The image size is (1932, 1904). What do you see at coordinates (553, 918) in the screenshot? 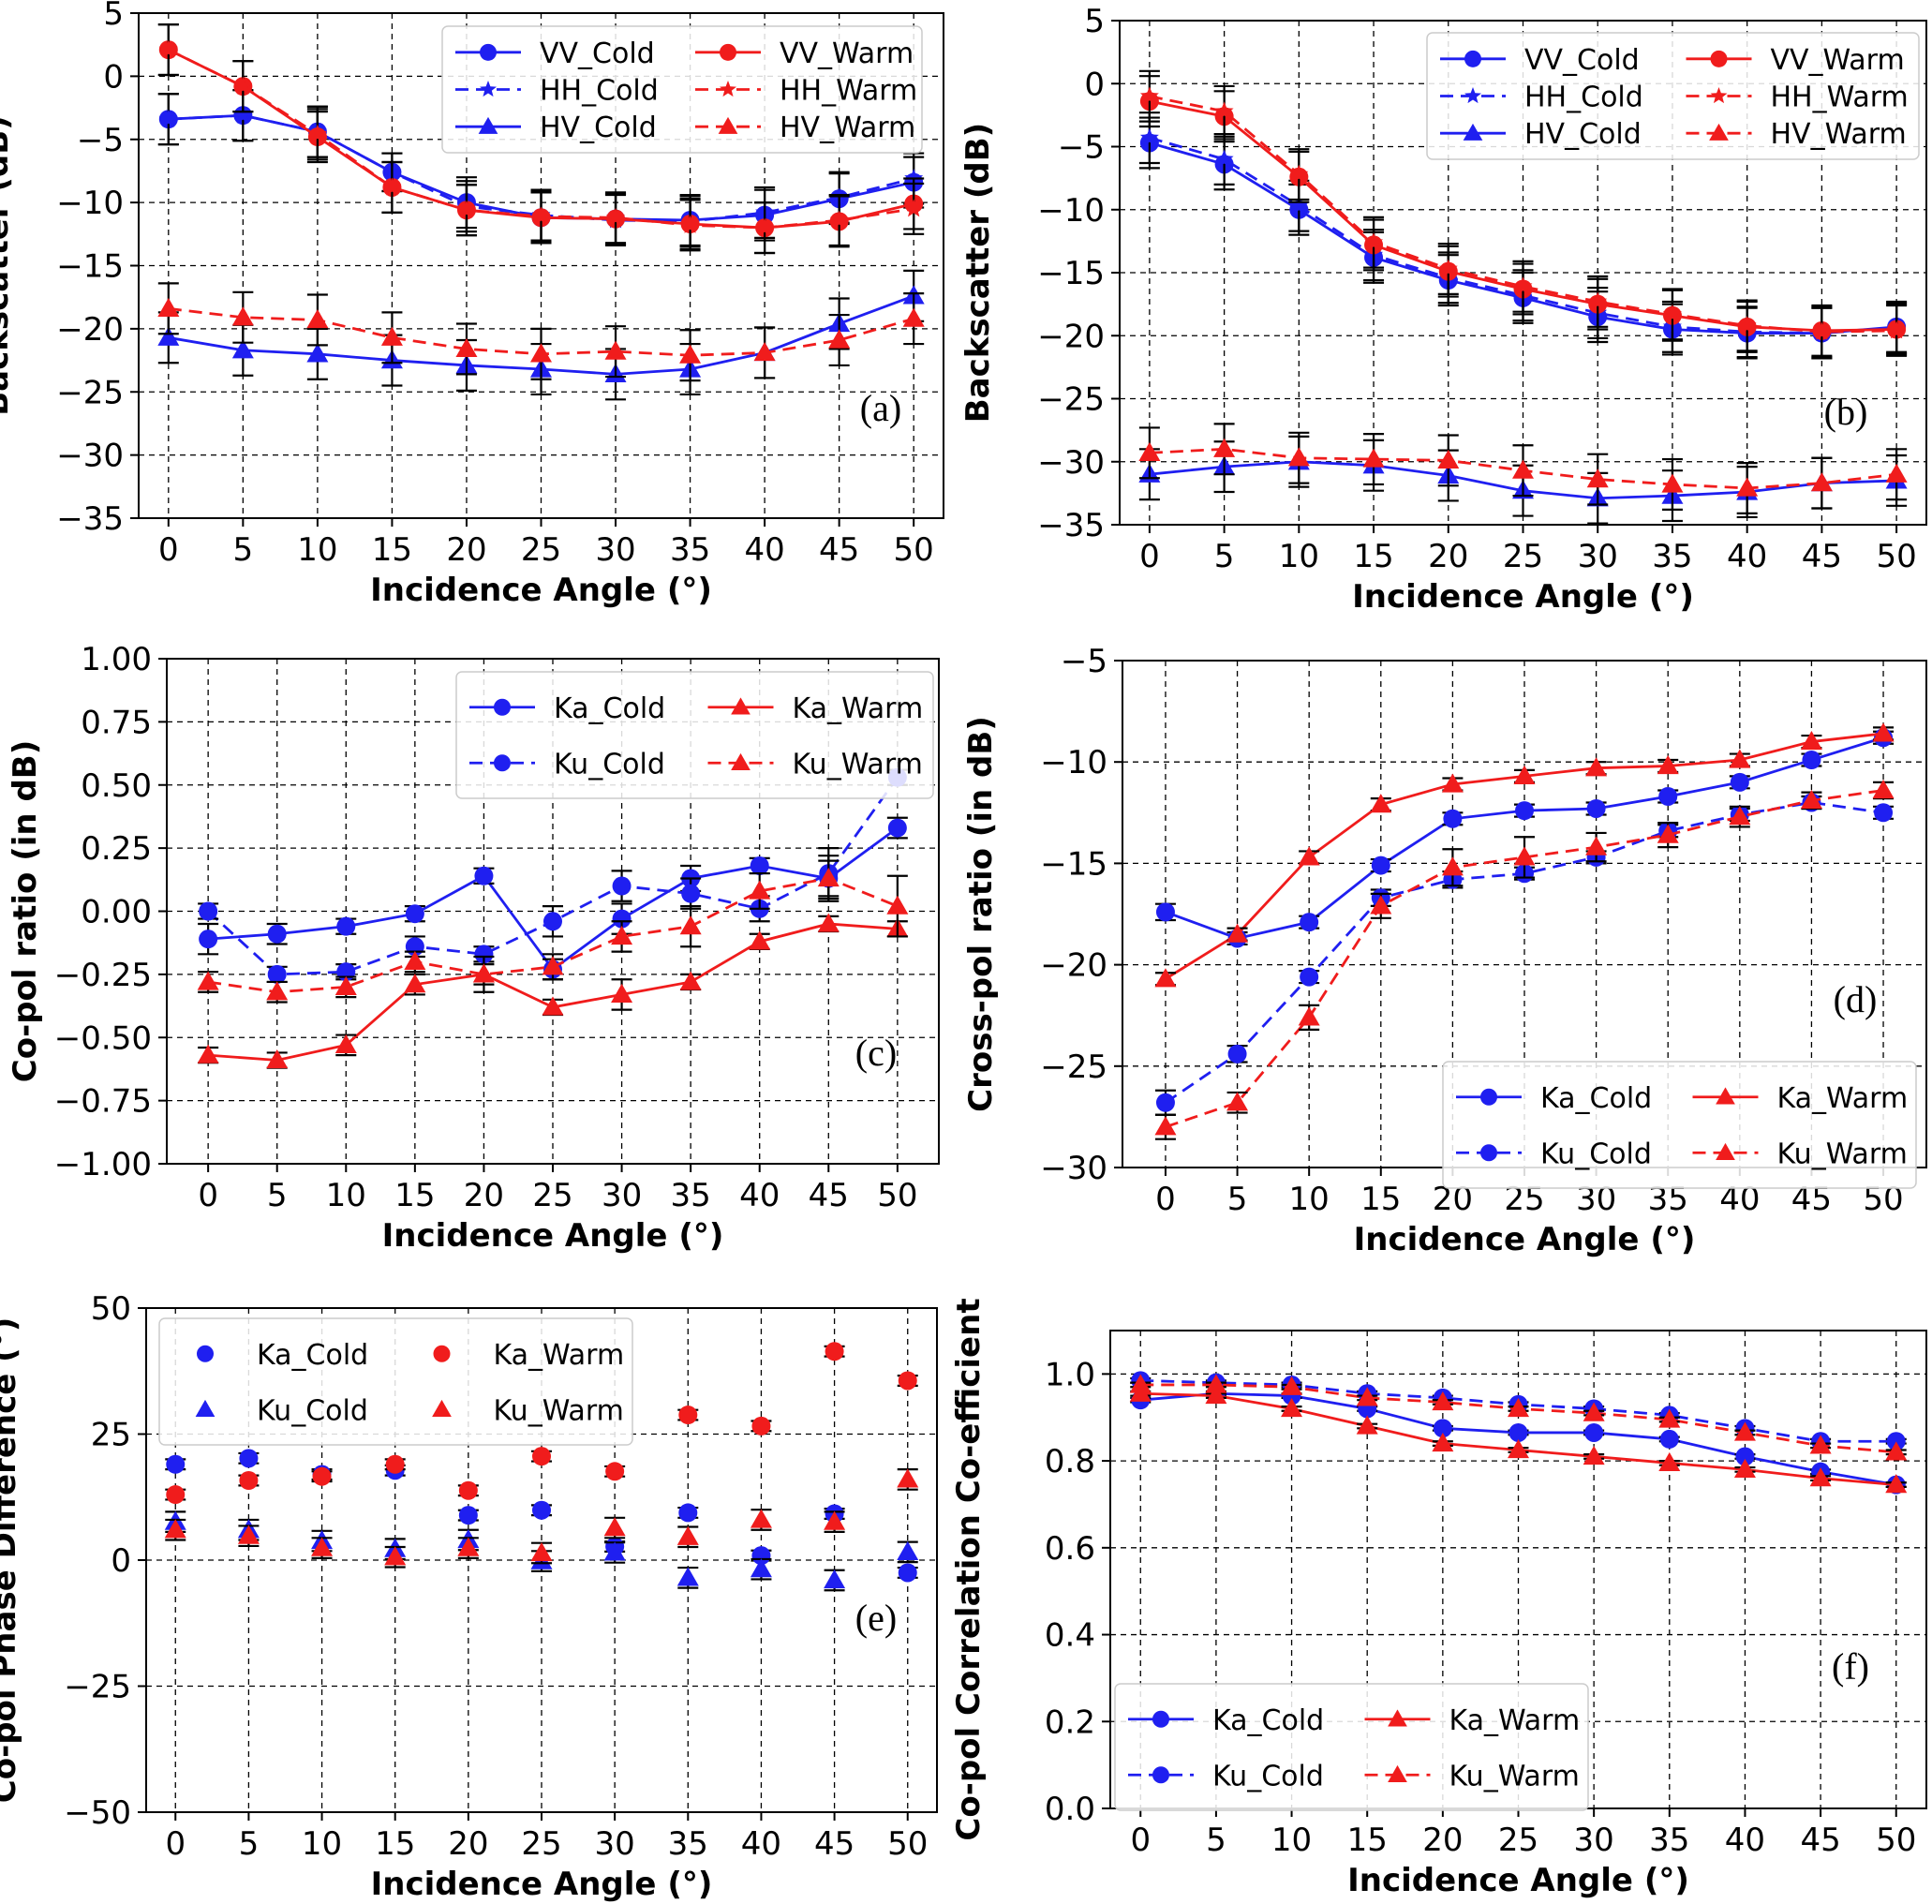
I see `data-layer` at bounding box center [553, 918].